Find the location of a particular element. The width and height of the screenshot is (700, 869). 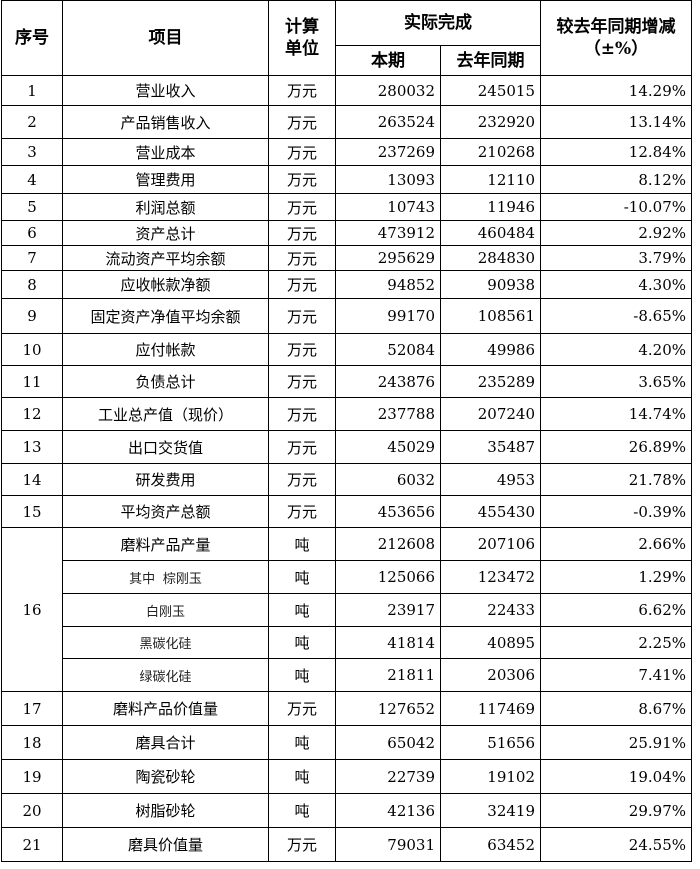

item: 流动资产平均余额 is located at coordinates (165, 258).